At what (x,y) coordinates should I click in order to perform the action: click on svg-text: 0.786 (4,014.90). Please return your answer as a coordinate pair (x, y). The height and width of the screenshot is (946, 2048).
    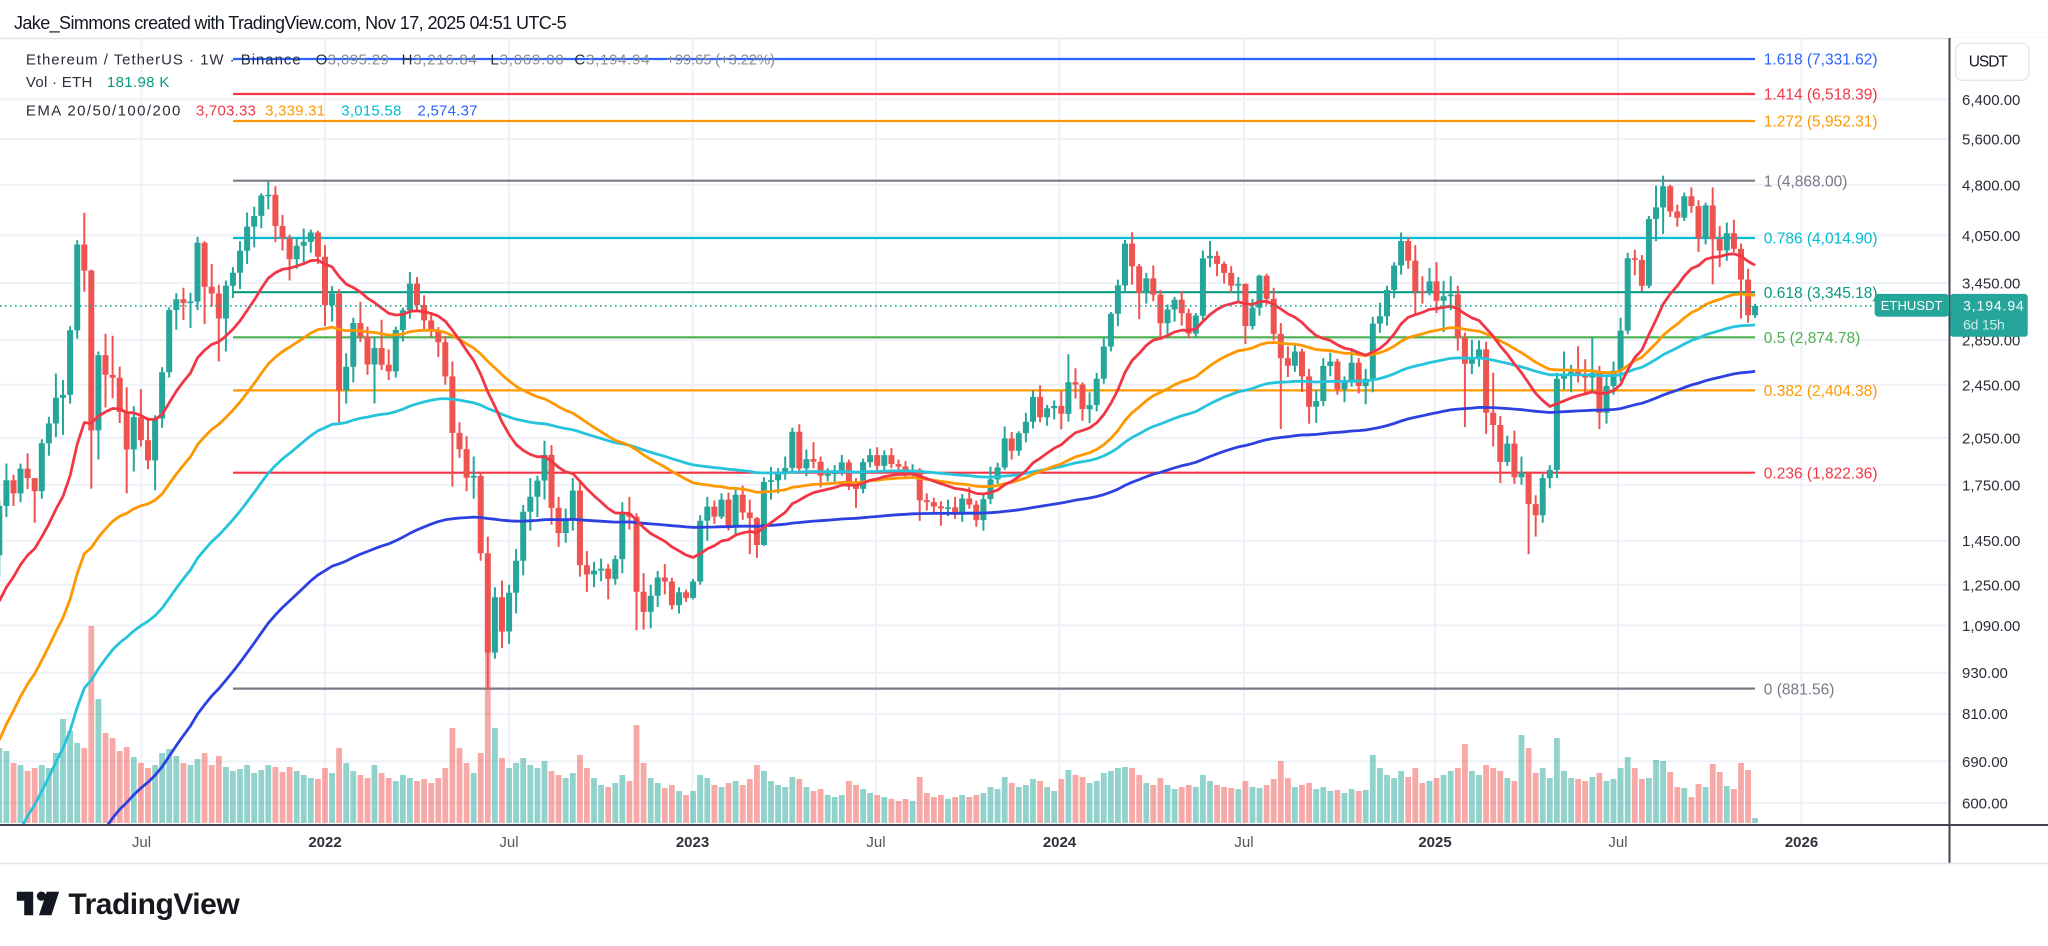
    Looking at the image, I should click on (1821, 239).